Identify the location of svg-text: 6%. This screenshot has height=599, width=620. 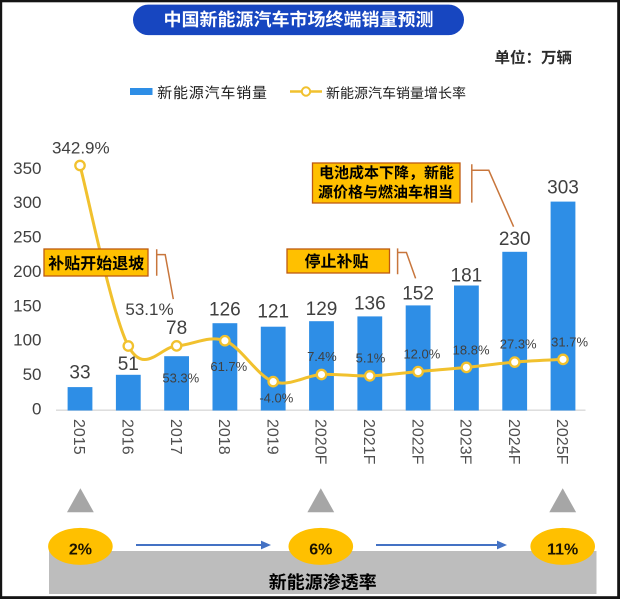
(320, 549).